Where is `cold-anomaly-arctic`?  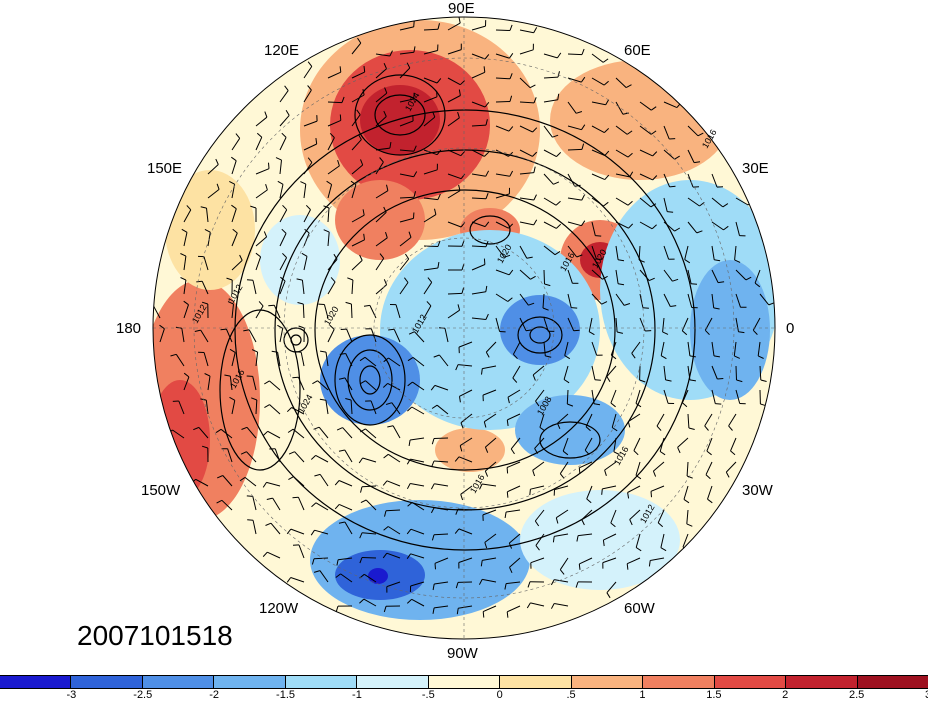
cold-anomaly-arctic is located at coordinates (490, 330).